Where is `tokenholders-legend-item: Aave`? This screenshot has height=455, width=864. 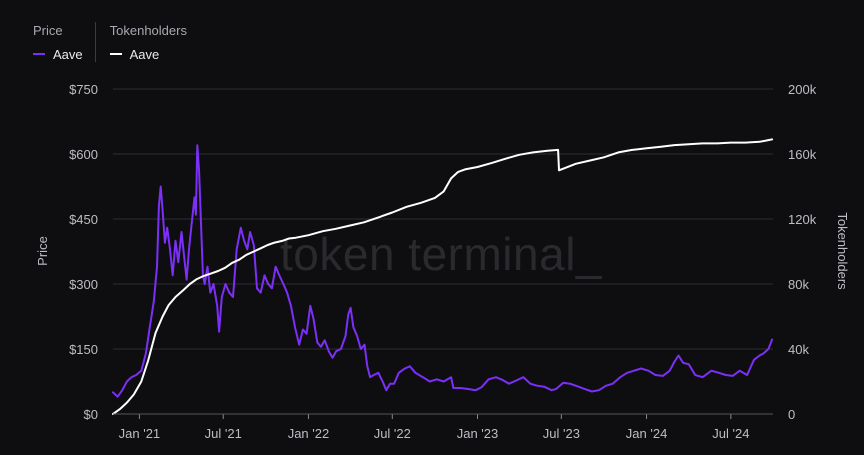 tokenholders-legend-item: Aave is located at coordinates (148, 54).